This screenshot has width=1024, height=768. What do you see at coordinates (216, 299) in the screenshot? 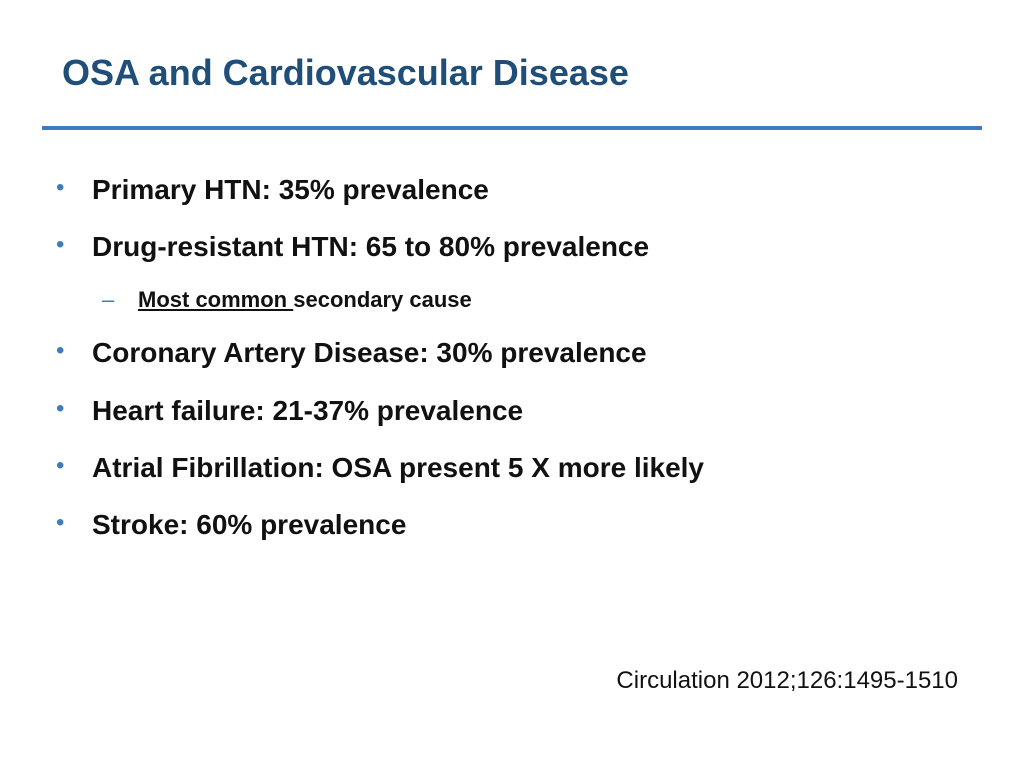
I see `sub-bullet-underlined-text: Most common` at bounding box center [216, 299].